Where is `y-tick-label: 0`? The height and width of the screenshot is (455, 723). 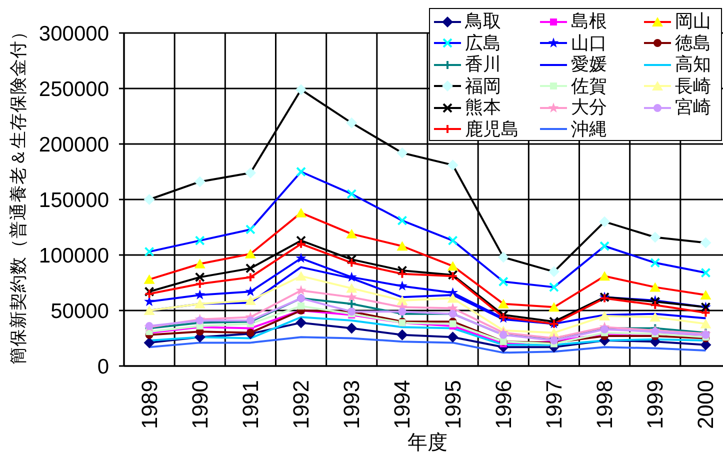
y-tick-label: 0 is located at coordinates (103, 366).